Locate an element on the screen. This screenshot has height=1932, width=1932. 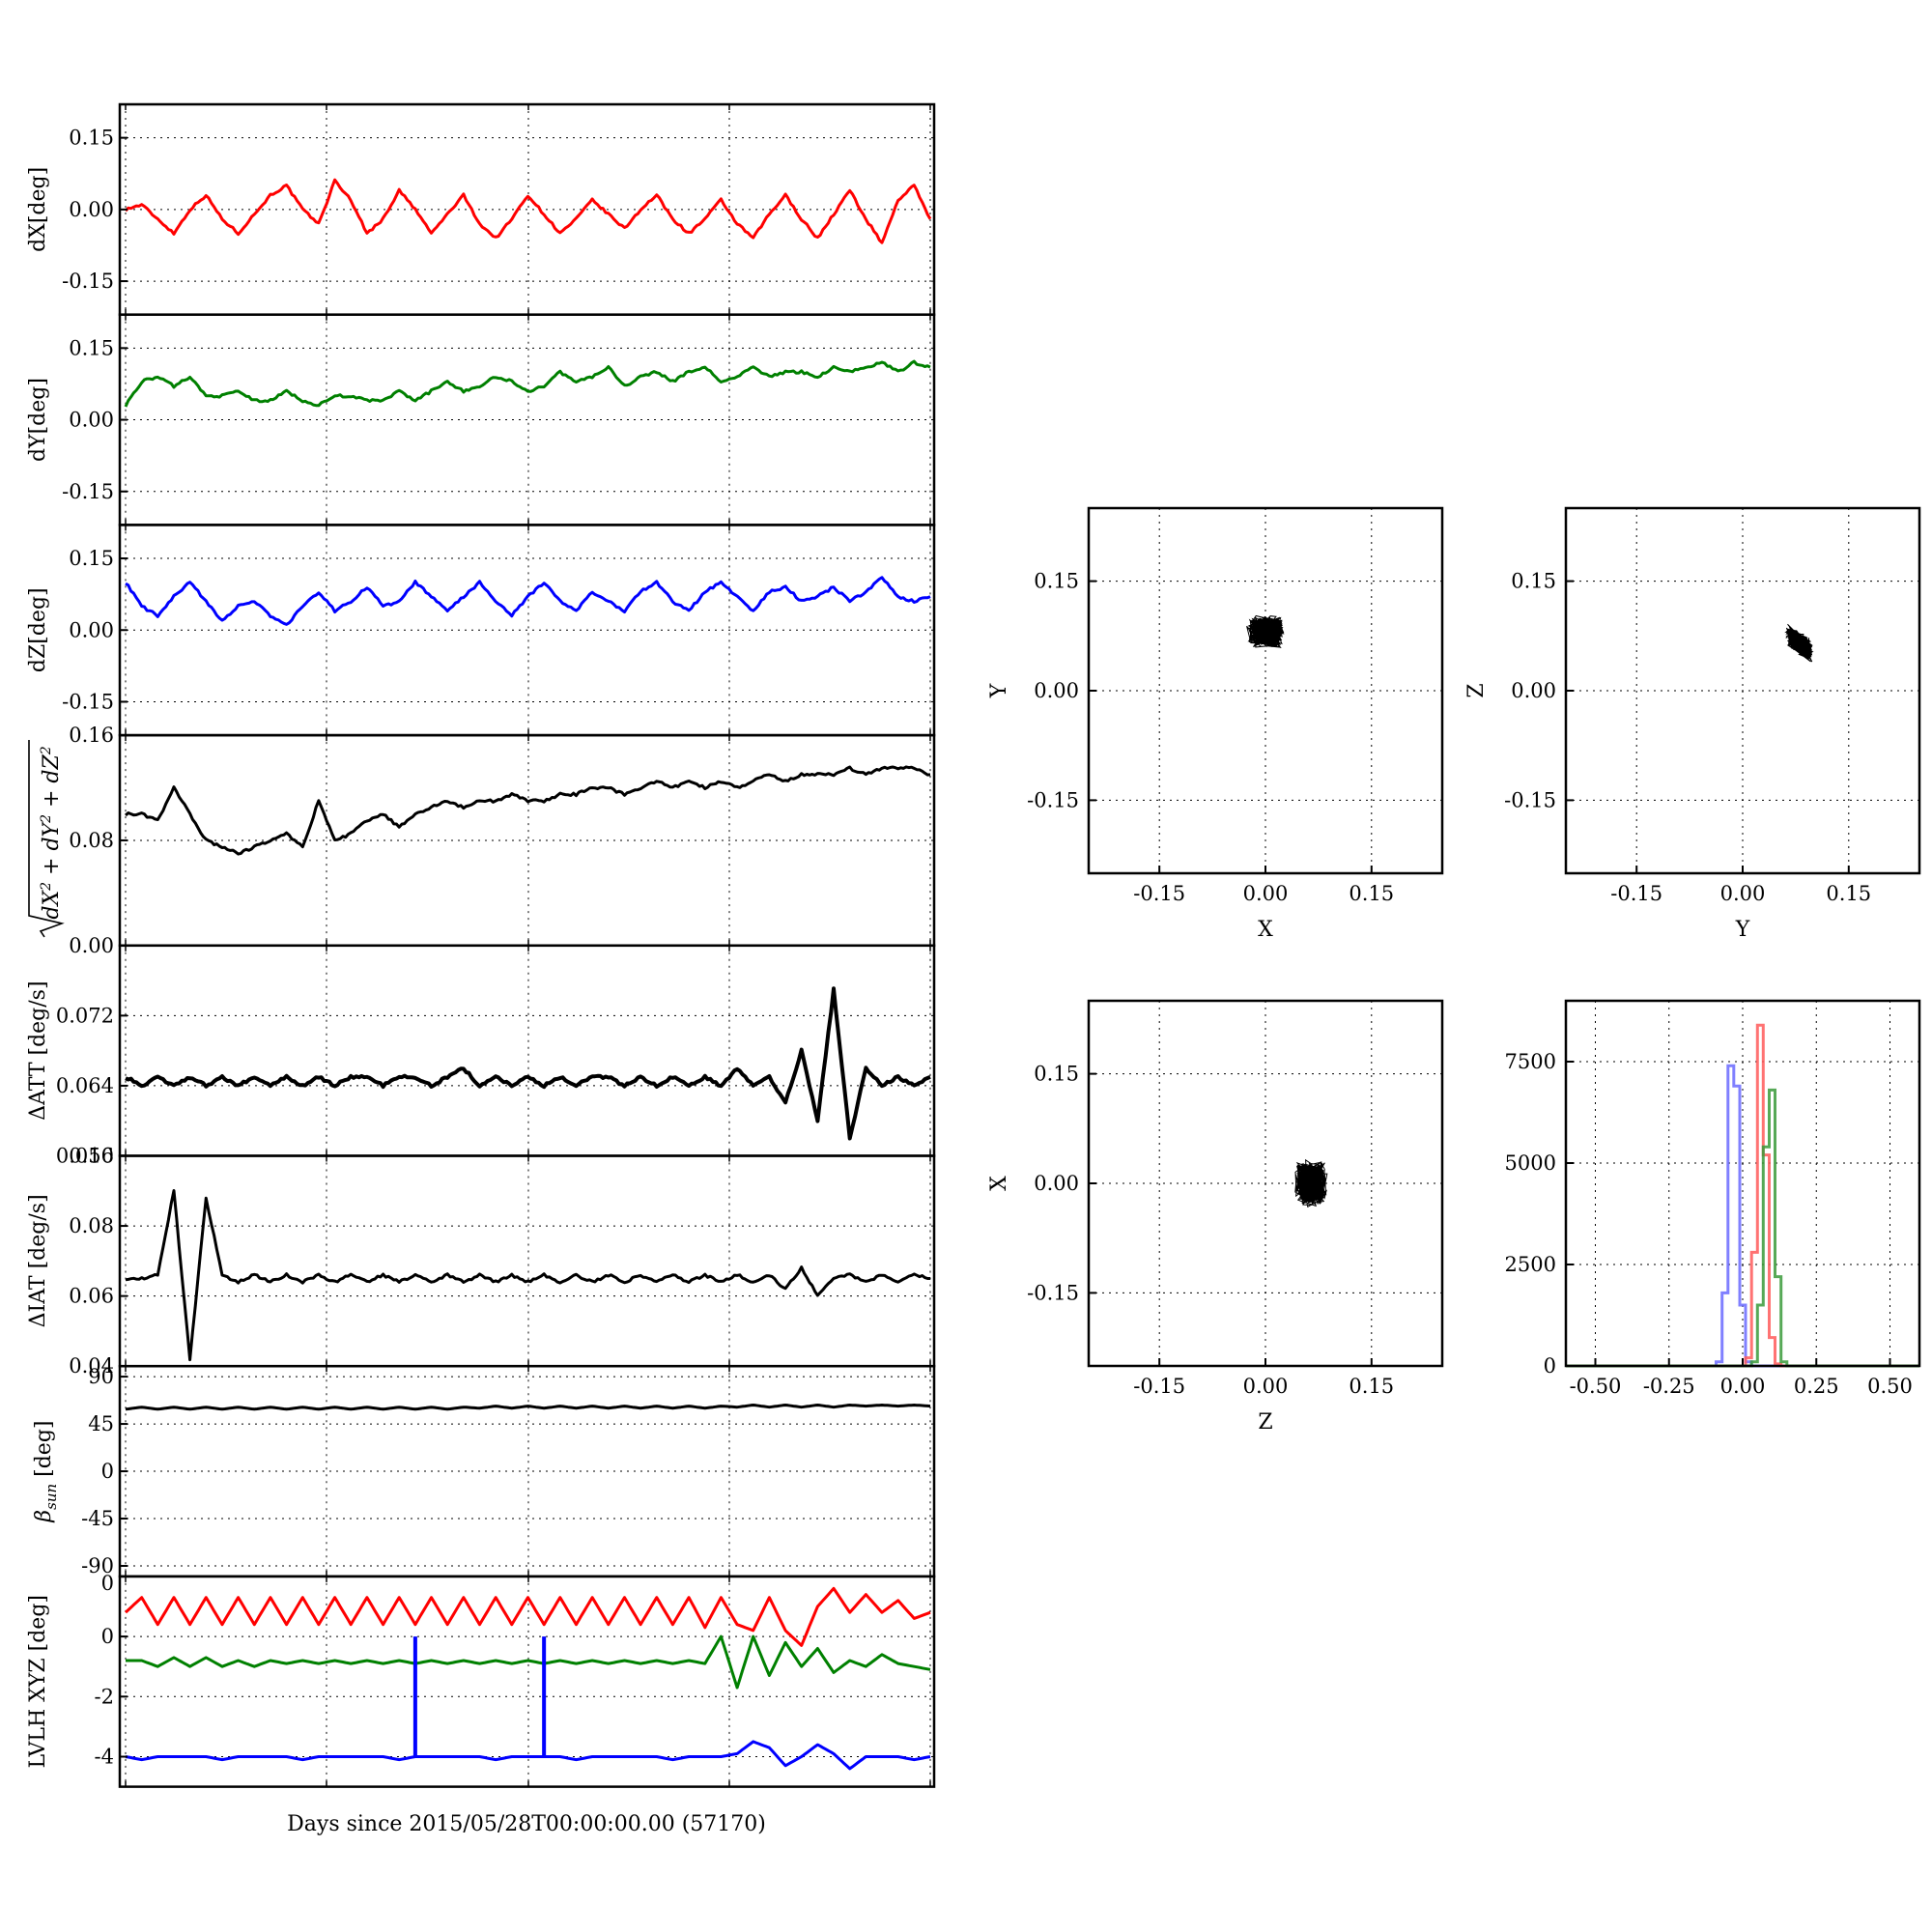
ytick-label: 7500 is located at coordinates (1530, 1061).